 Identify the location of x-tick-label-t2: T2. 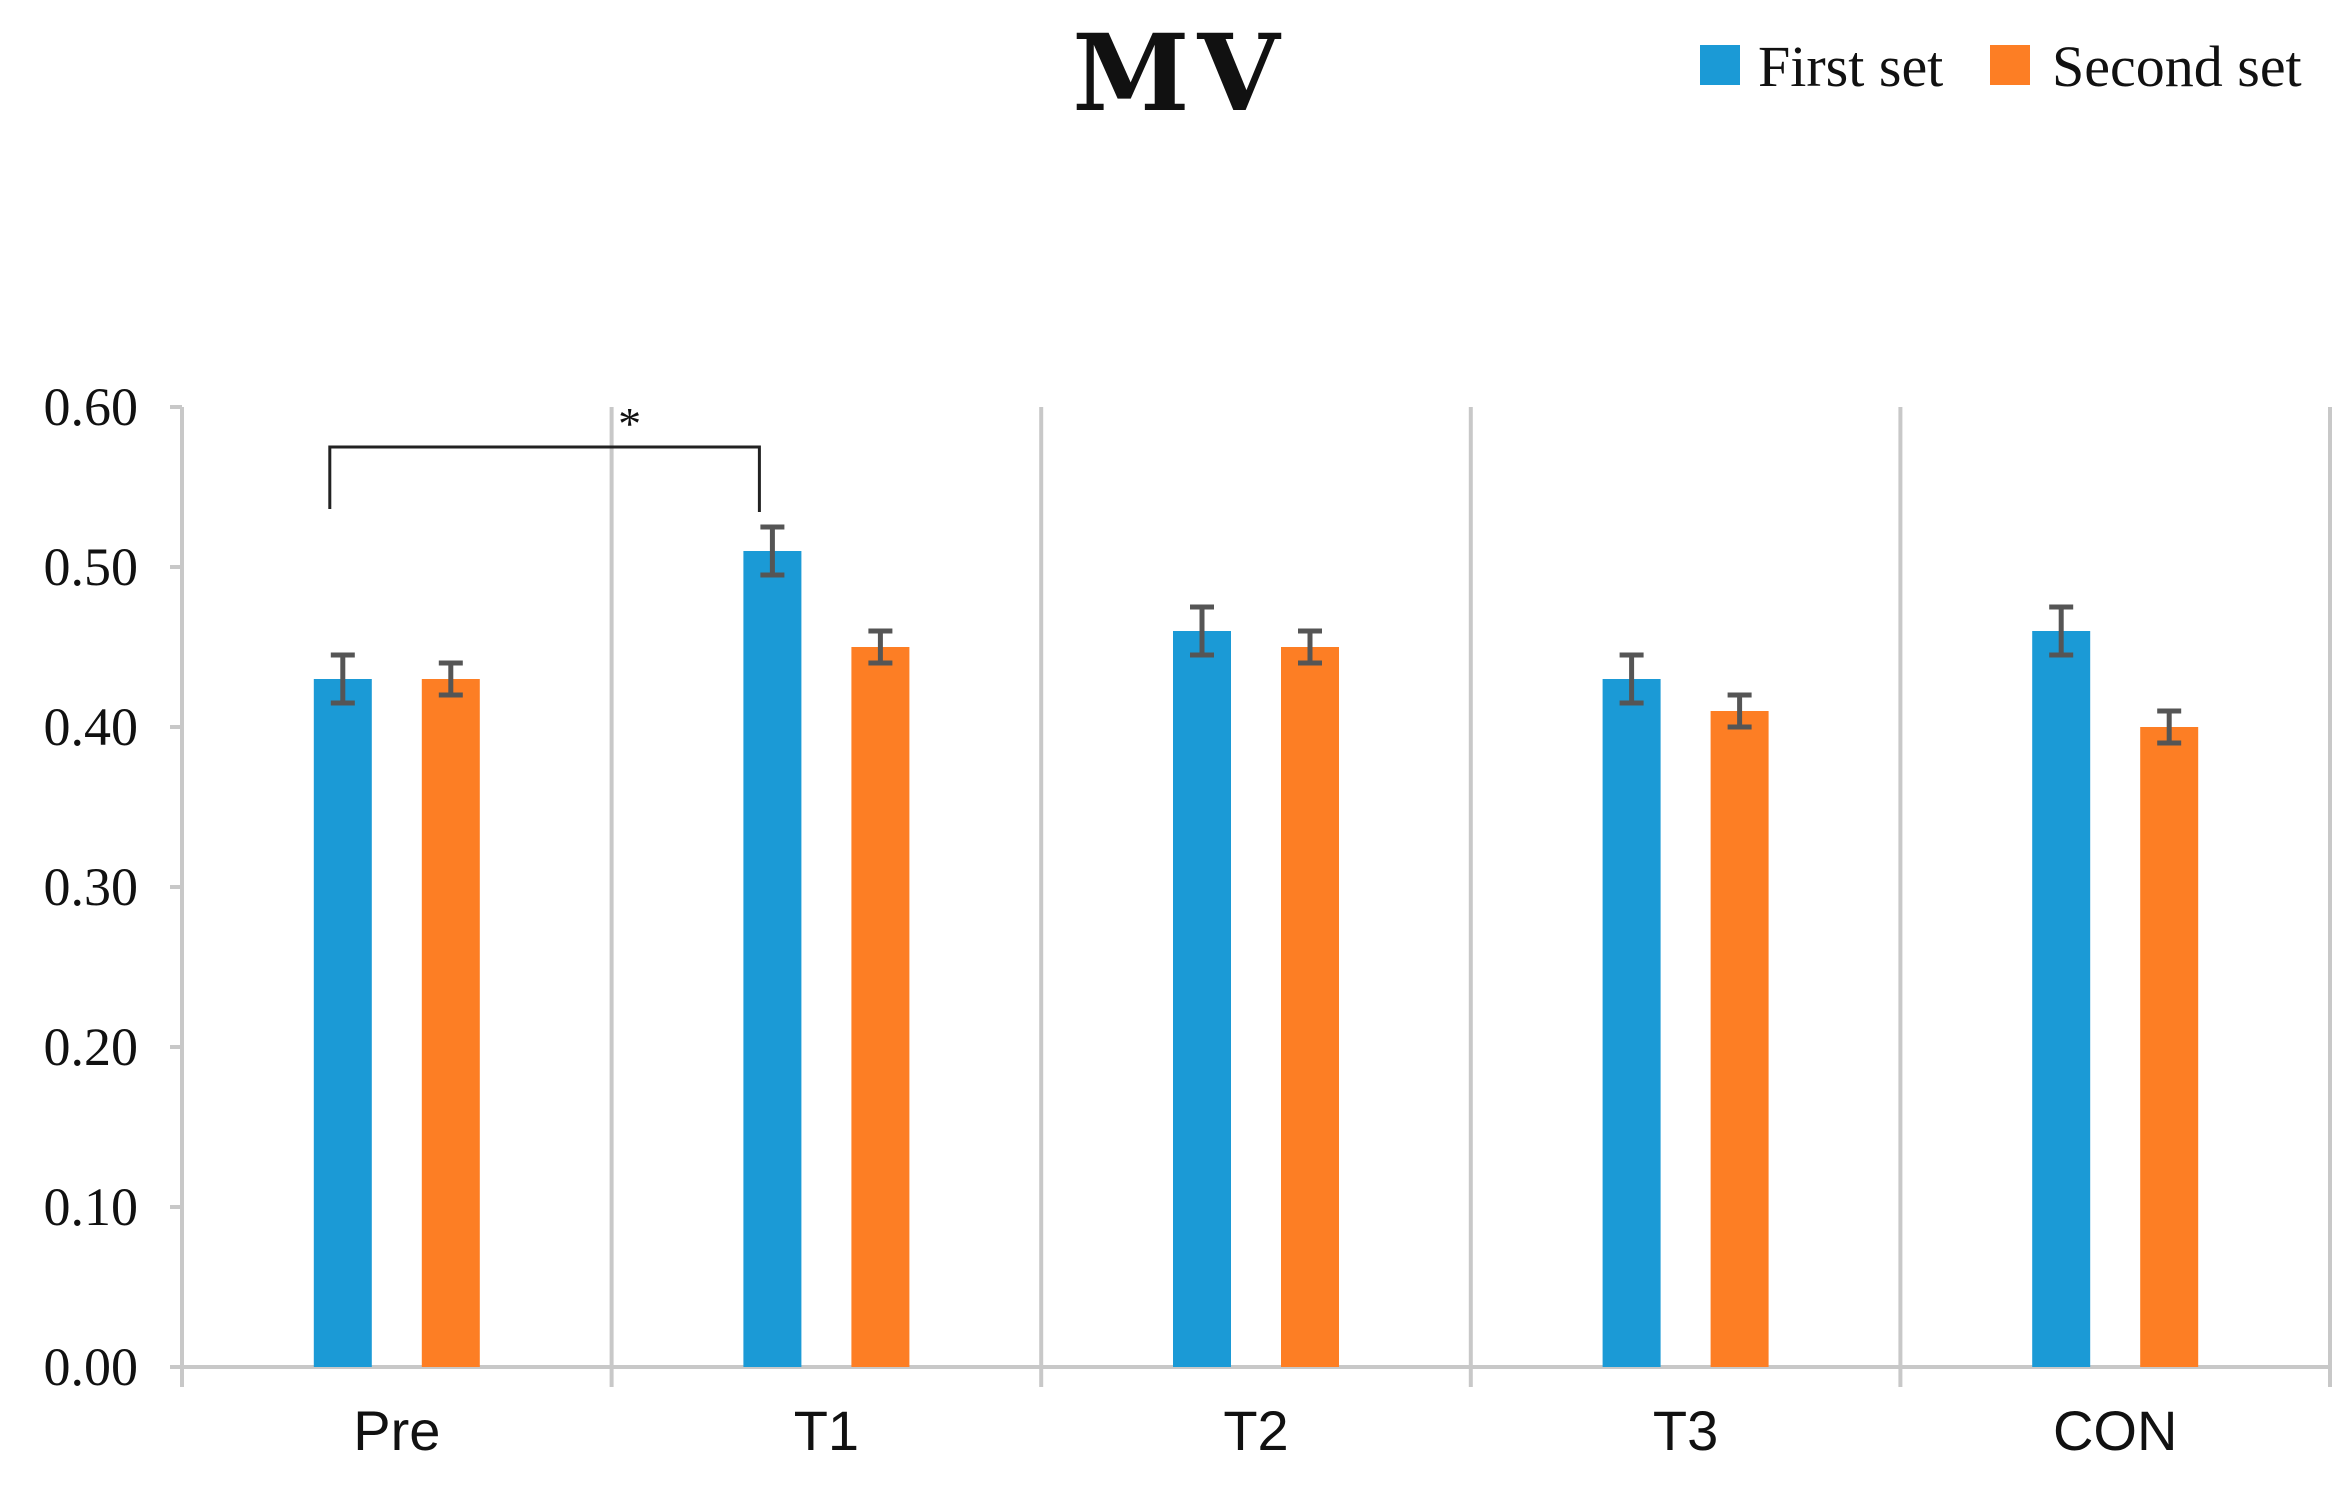
(1255, 1430).